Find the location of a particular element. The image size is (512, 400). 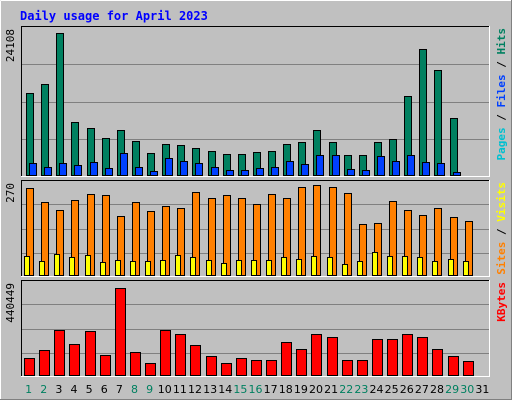

panel-hits-legend: Pages / Files / Hits is located at coordinates (501, 94).